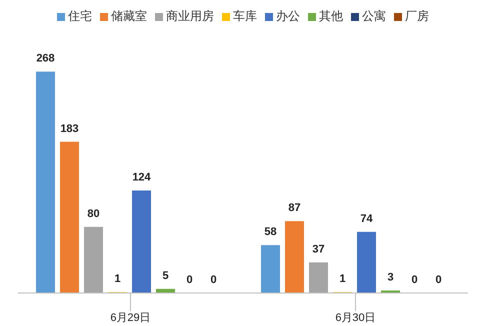 The width and height of the screenshot is (477, 326). What do you see at coordinates (79, 16) in the screenshot?
I see `legend-label: 住宅` at bounding box center [79, 16].